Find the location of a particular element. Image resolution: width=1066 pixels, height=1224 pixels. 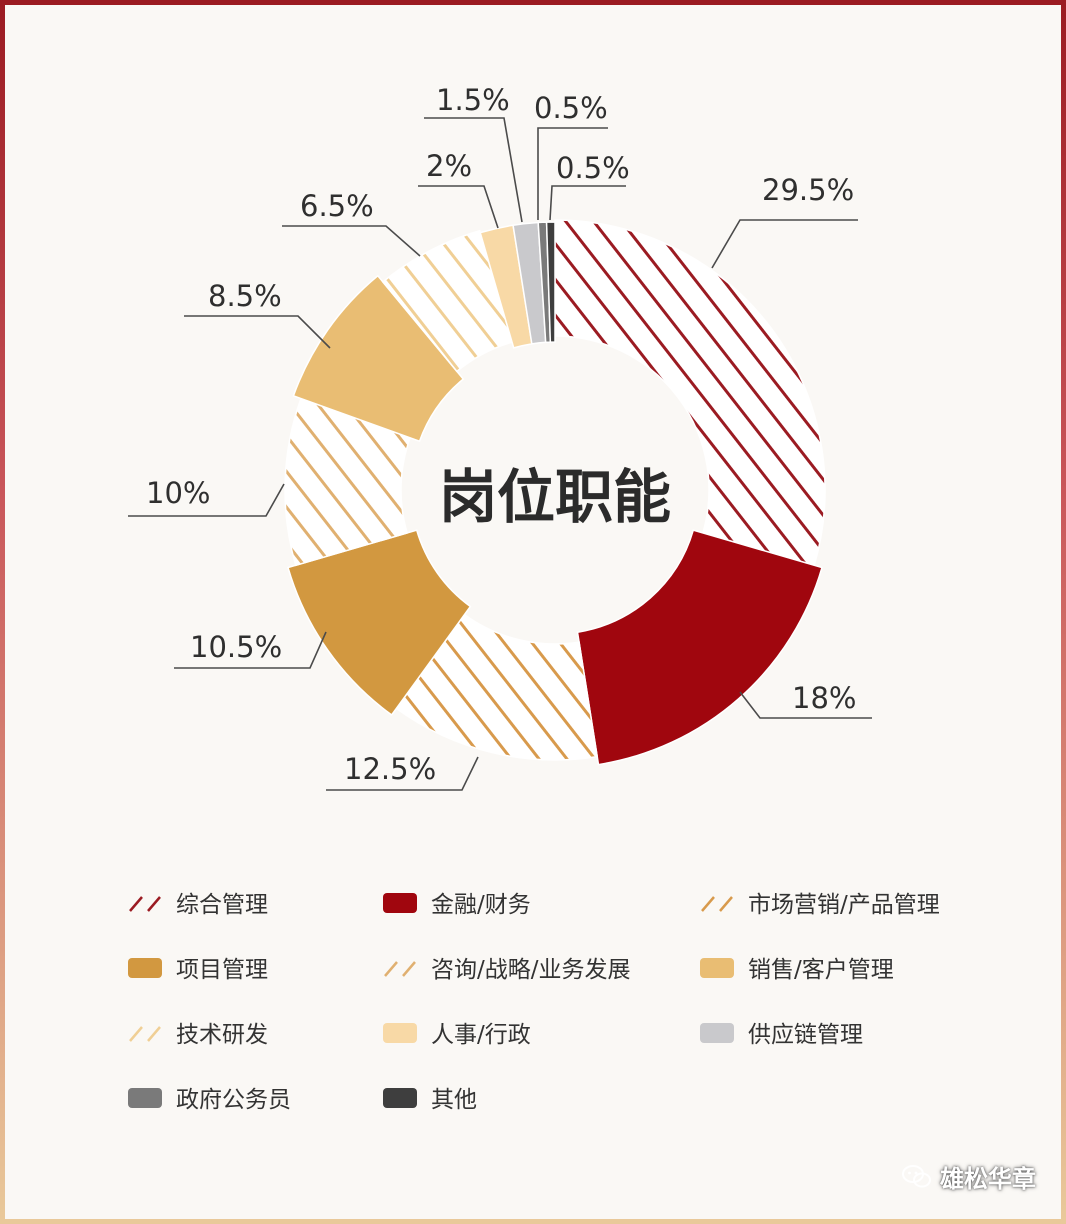

slice-0-综合管理 is located at coordinates (690, 393).